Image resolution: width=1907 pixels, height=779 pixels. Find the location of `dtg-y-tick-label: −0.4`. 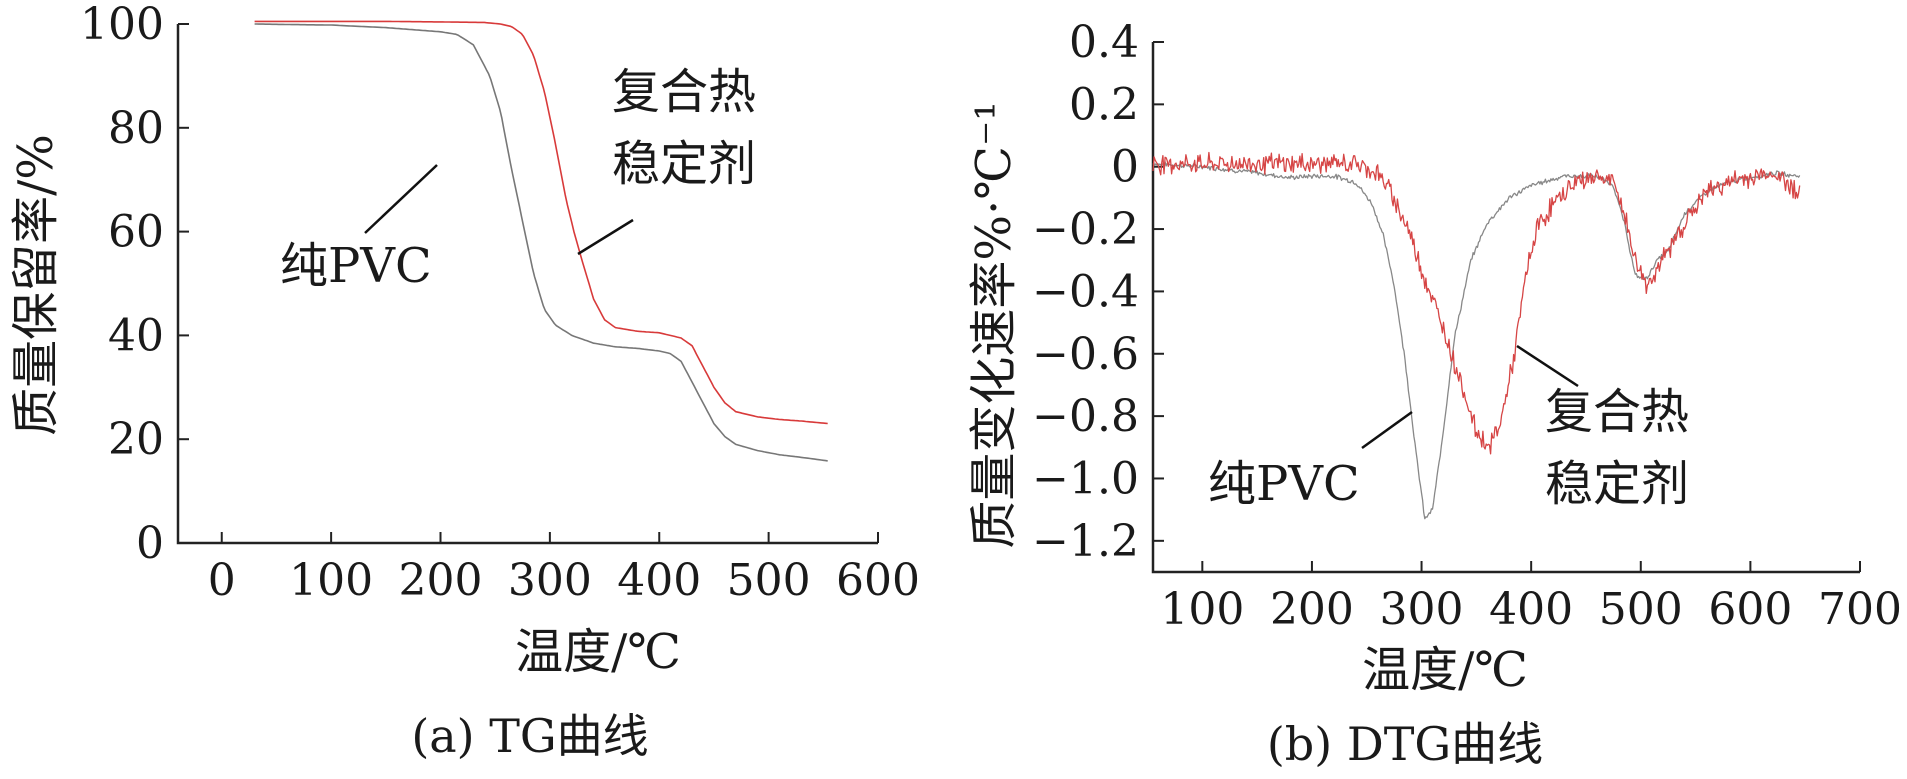

dtg-y-tick-label: −0.4 is located at coordinates (1085, 291).